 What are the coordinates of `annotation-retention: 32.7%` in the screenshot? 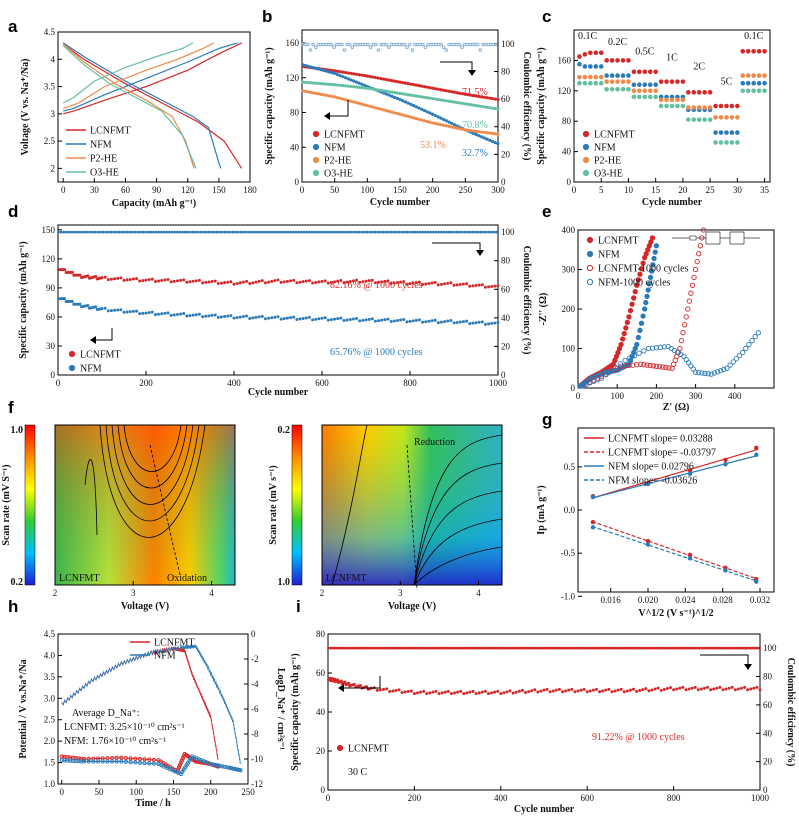 It's located at (475, 153).